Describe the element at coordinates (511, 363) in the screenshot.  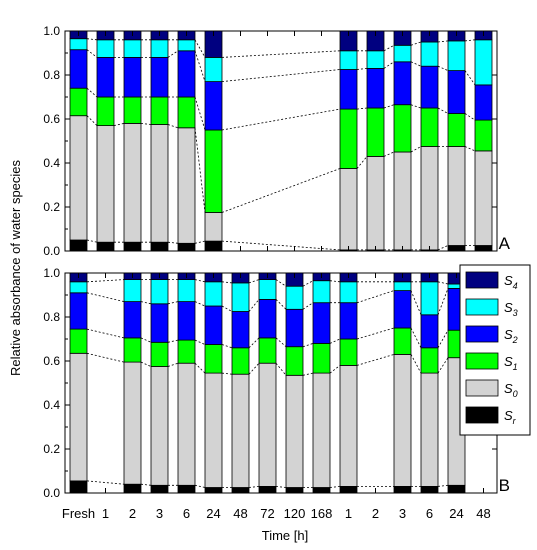
I see `legend-label: S1` at that location.